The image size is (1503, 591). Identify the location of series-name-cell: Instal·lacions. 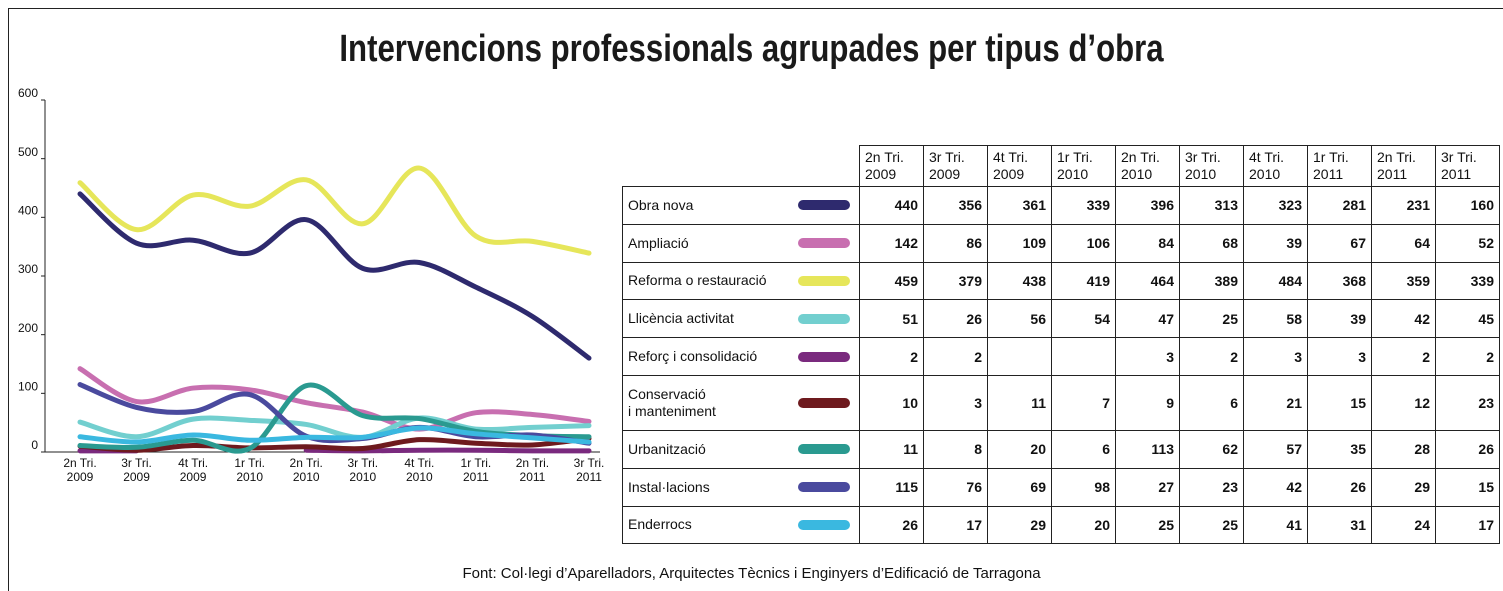
(741, 487).